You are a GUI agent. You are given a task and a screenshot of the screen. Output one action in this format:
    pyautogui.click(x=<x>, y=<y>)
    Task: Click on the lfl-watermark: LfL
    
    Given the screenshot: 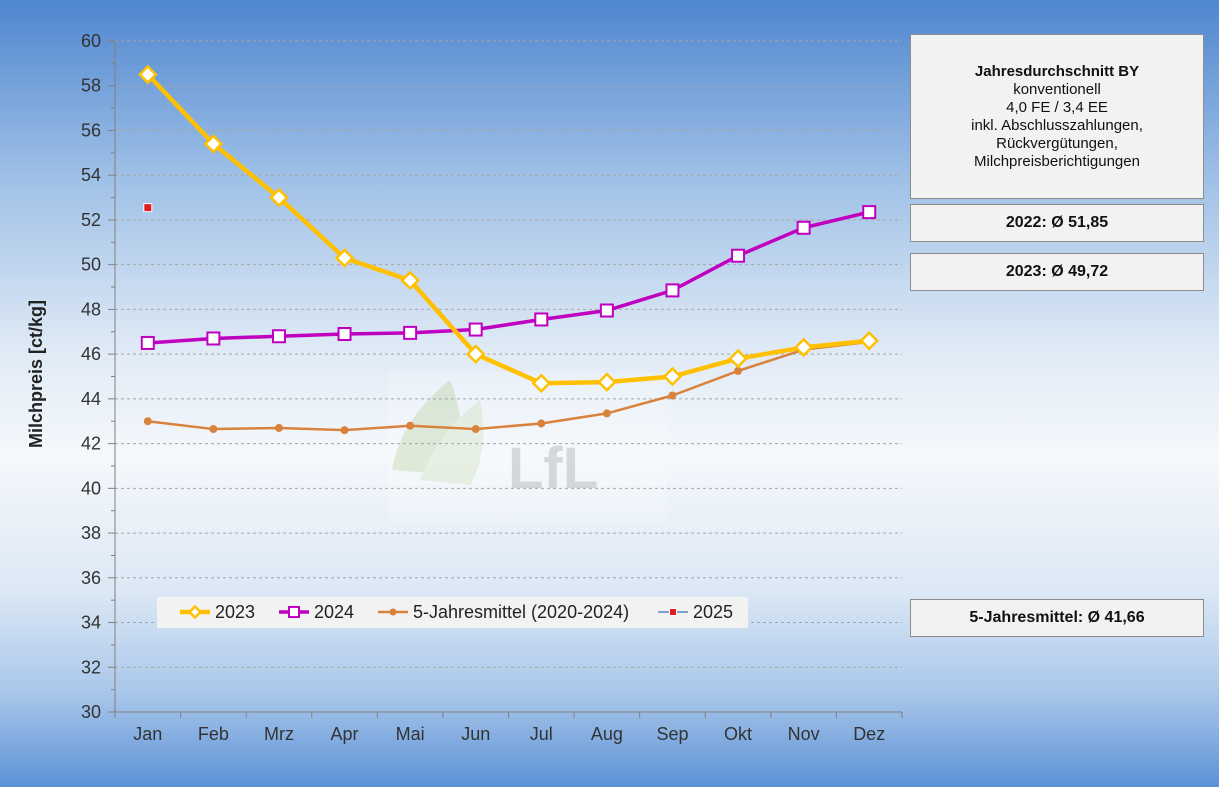 What is the action you would take?
    pyautogui.click(x=527, y=447)
    